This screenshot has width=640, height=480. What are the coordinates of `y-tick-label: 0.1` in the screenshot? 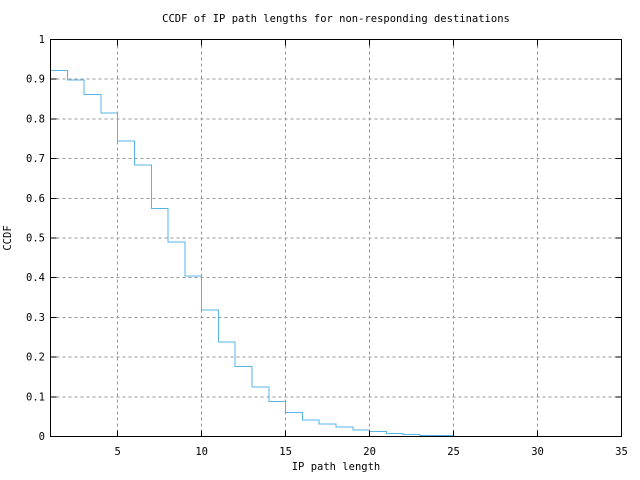 It's located at (35, 397).